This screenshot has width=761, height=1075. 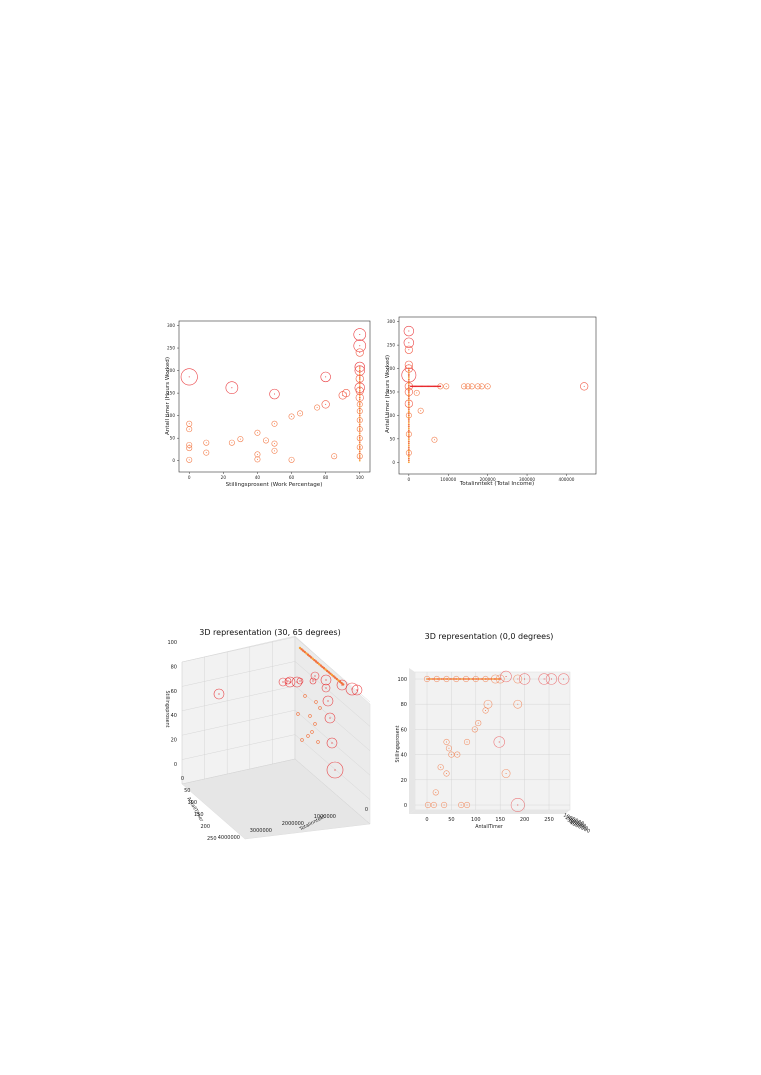 I want to click on timer-tick-label: 150, so click(x=199, y=815).